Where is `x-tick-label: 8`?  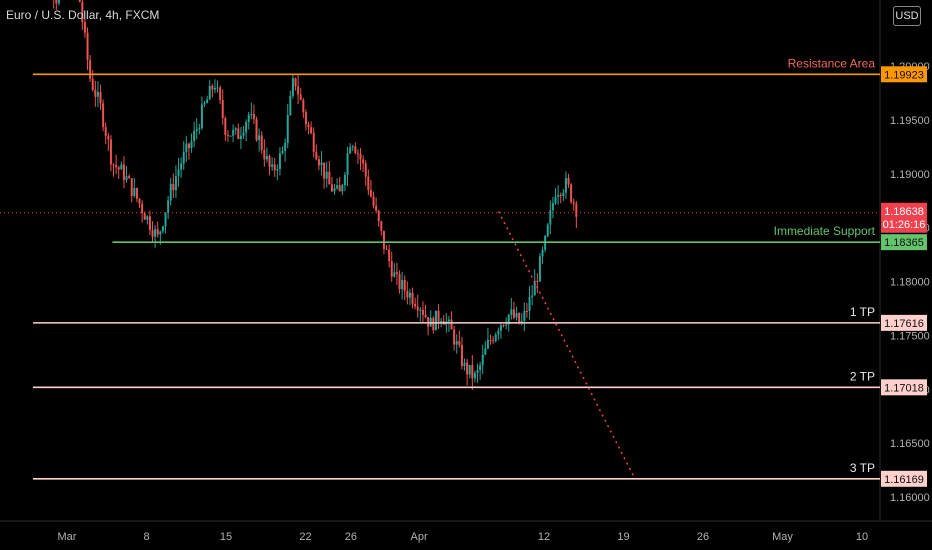
x-tick-label: 8 is located at coordinates (146, 537).